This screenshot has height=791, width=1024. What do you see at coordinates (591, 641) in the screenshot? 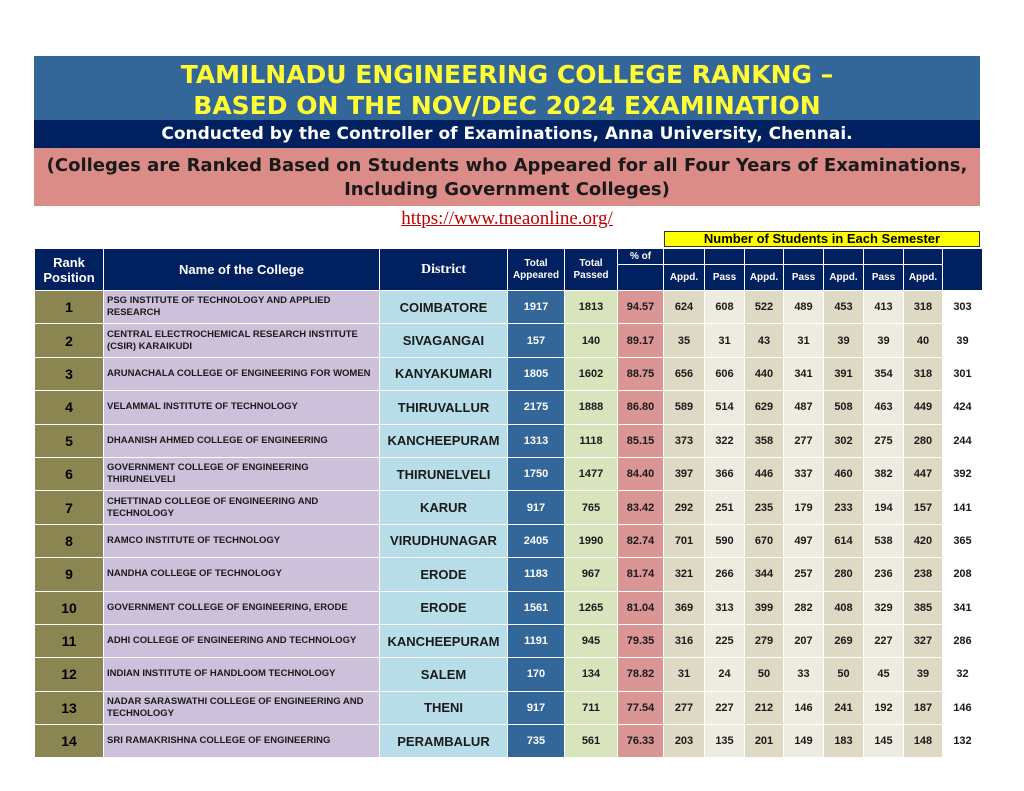
I see `total-passed-cell: 945` at bounding box center [591, 641].